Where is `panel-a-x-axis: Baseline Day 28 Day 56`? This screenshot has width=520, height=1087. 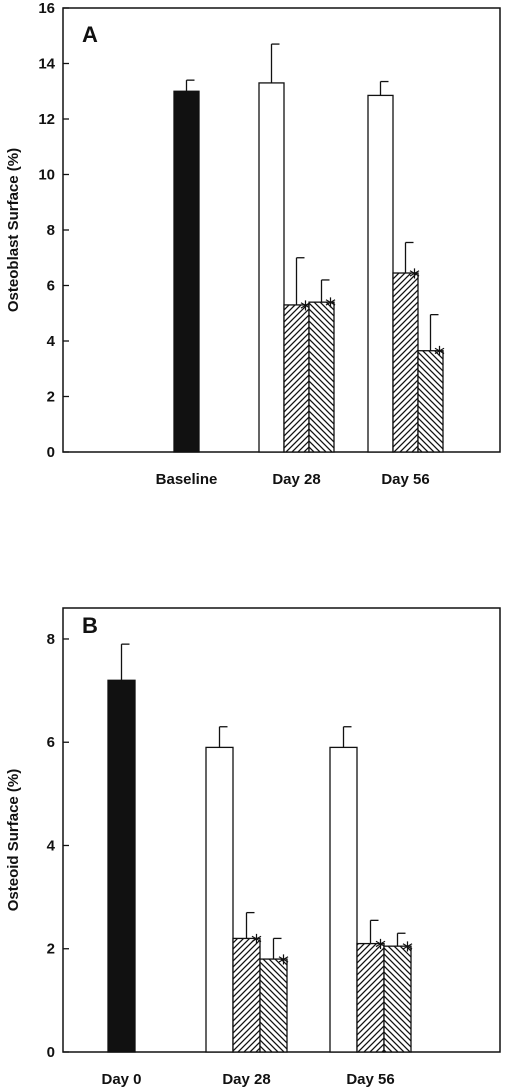
panel-a-x-axis: Baseline Day 28 Day 56 is located at coordinates (293, 479).